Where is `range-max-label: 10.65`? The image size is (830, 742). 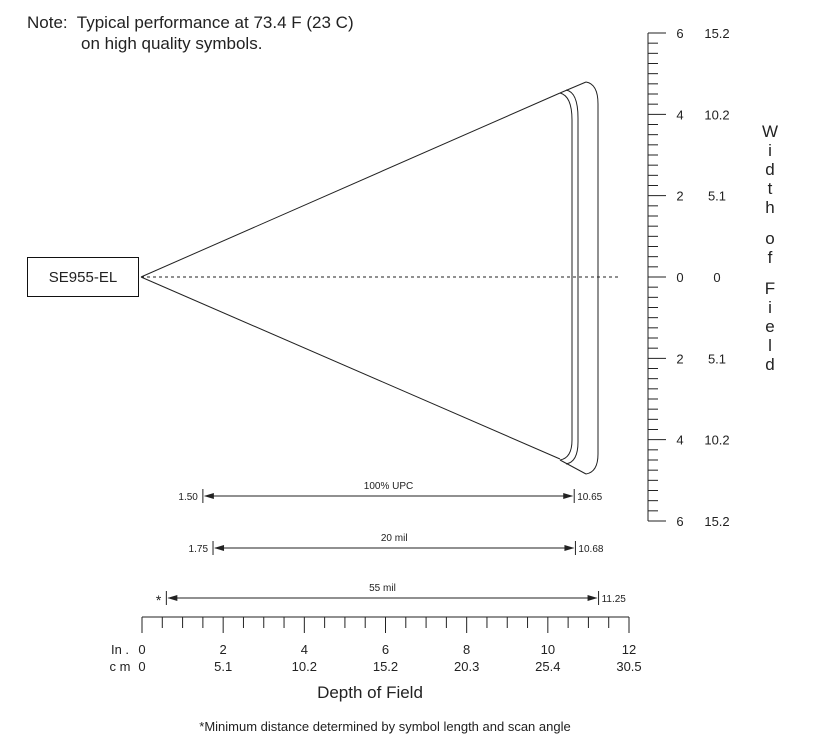 range-max-label: 10.65 is located at coordinates (589, 497).